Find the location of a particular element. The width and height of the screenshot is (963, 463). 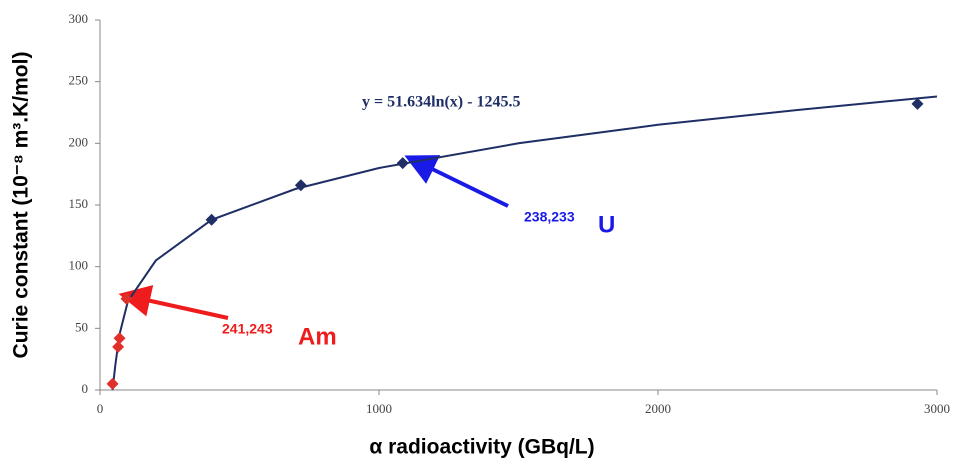

y-tick-label: 150 is located at coordinates (79, 203).